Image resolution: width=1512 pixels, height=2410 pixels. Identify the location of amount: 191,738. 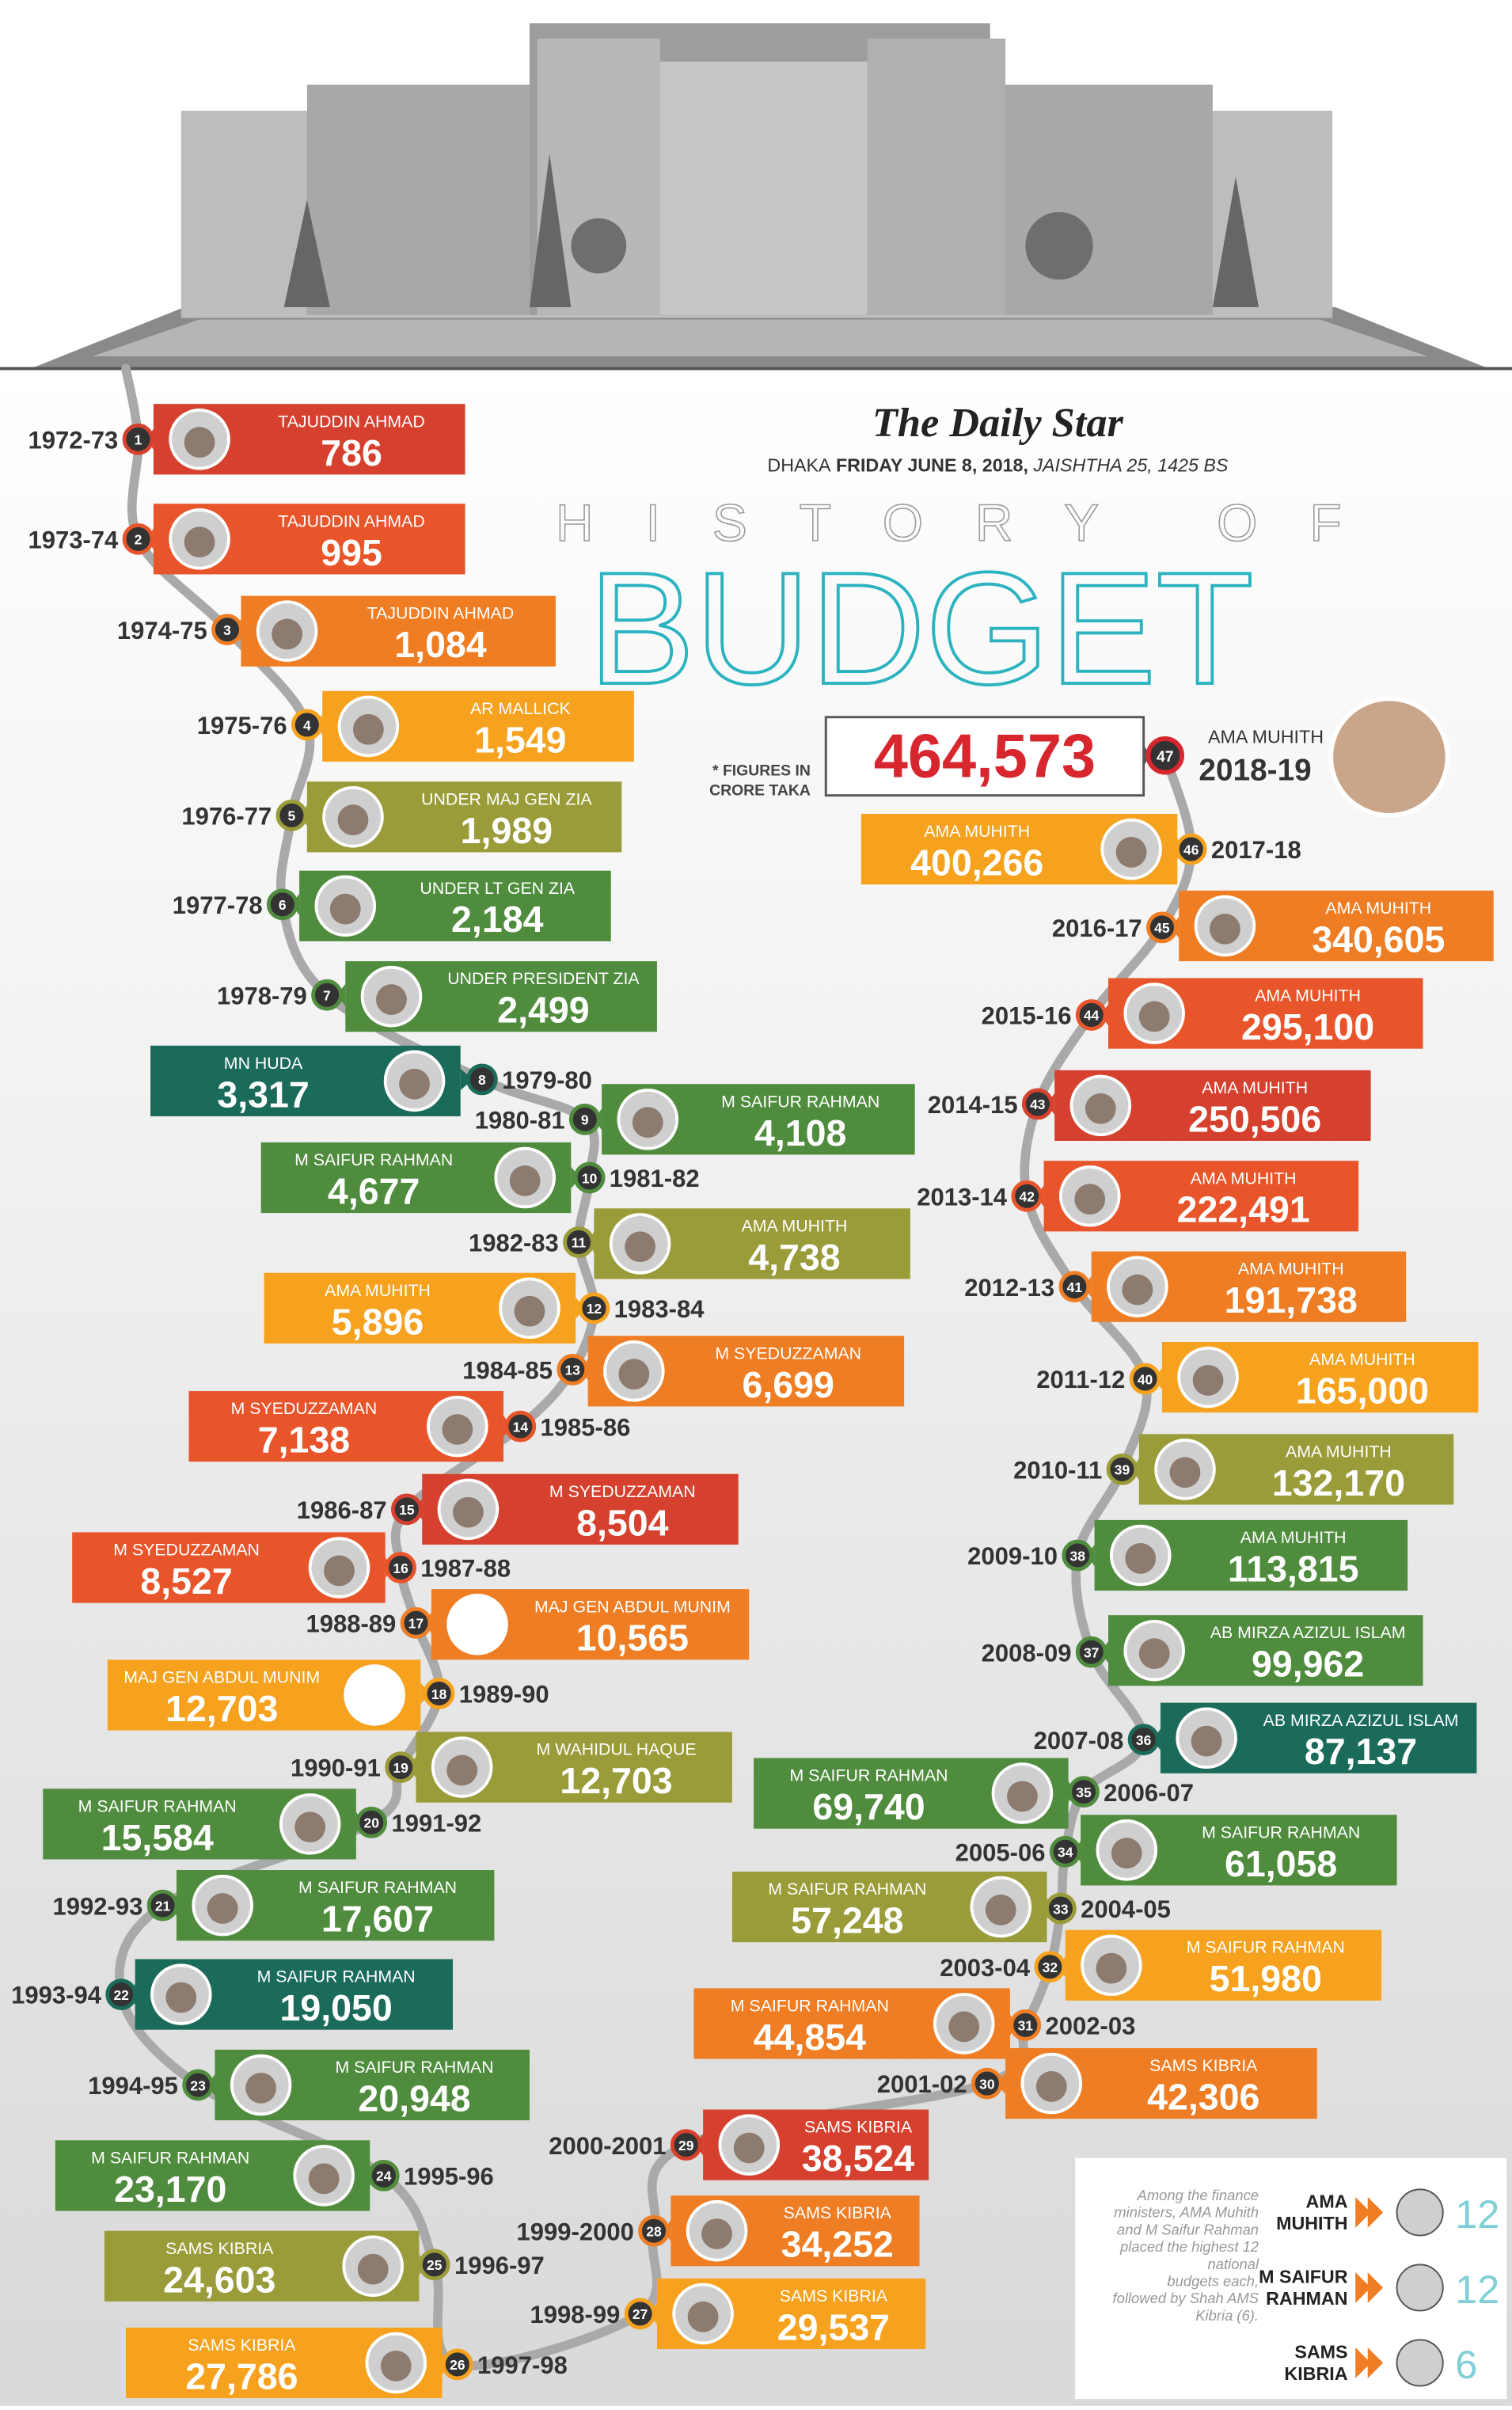
(1291, 1300).